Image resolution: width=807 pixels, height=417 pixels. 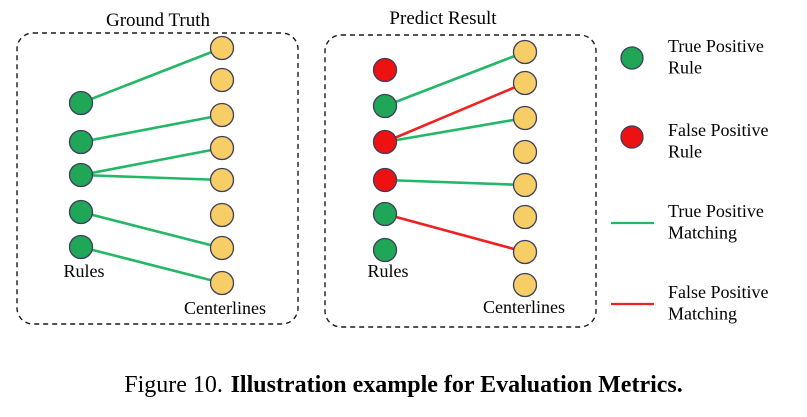 What do you see at coordinates (685, 68) in the screenshot?
I see `legend-label-true-positive-rule-line2: Rule` at bounding box center [685, 68].